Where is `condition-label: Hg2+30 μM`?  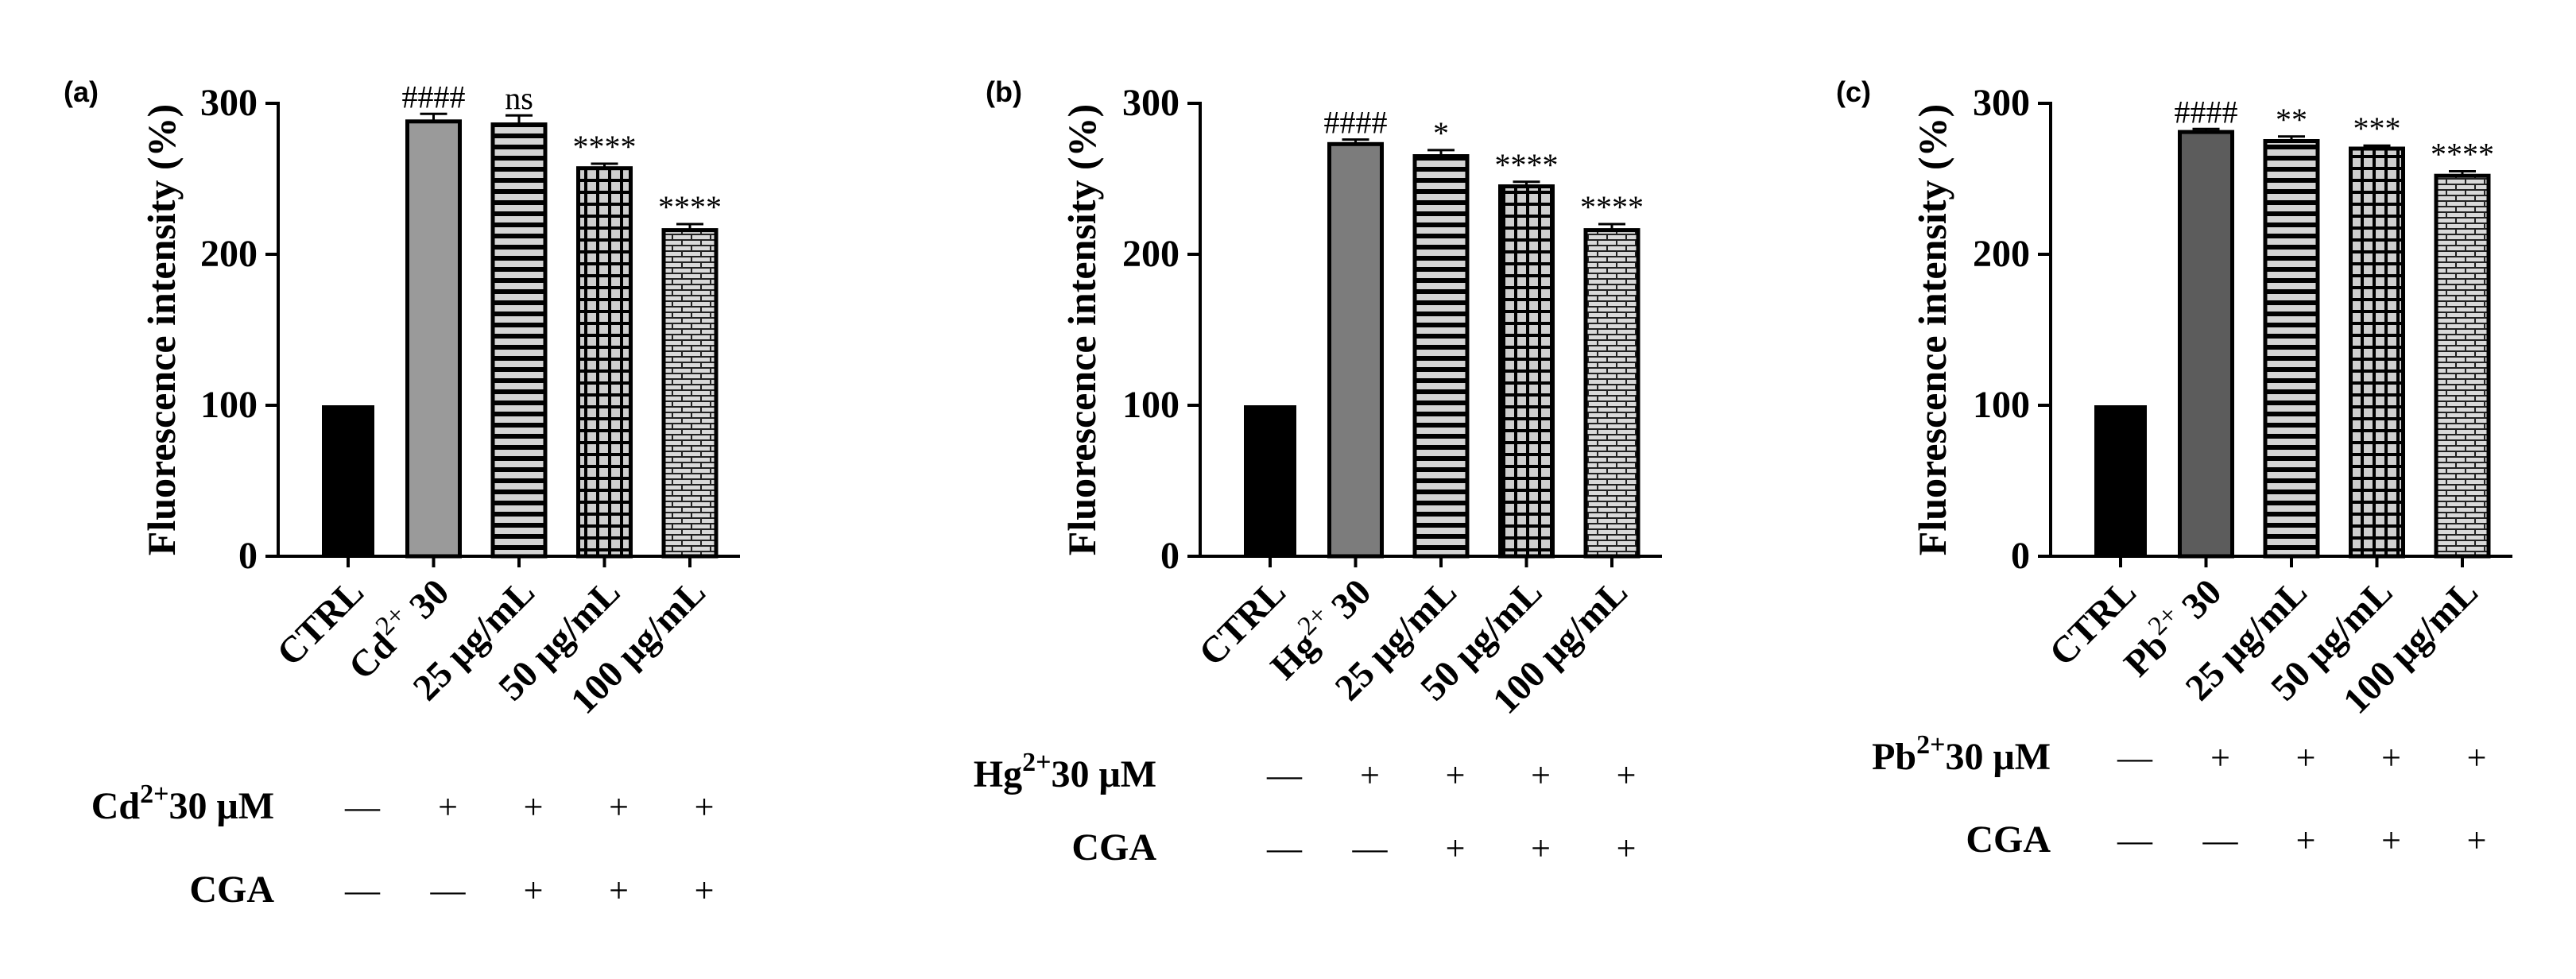
condition-label: Hg2+30 μM is located at coordinates (1065, 771).